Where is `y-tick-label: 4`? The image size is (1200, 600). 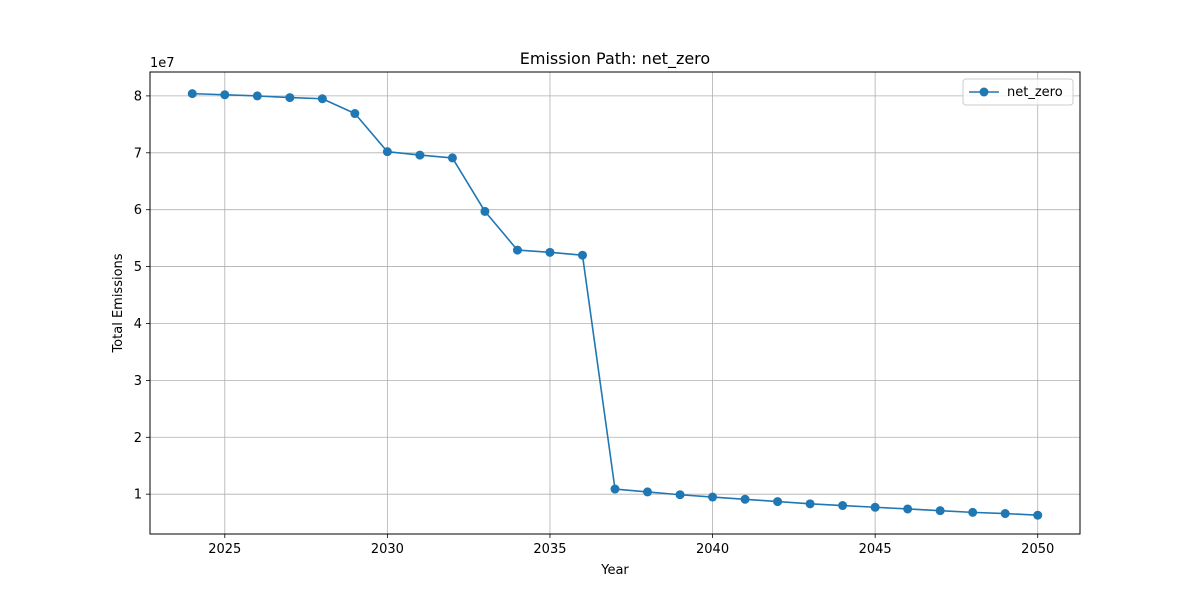
y-tick-label: 4 is located at coordinates (138, 324).